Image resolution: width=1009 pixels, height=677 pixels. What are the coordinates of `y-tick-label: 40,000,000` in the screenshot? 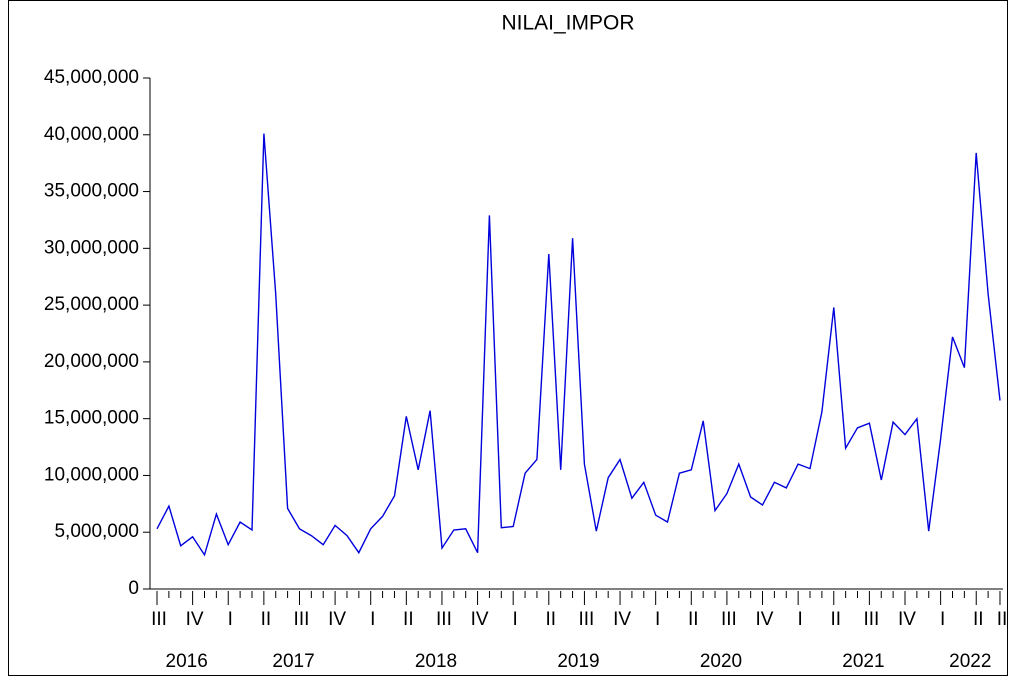 It's located at (91, 134).